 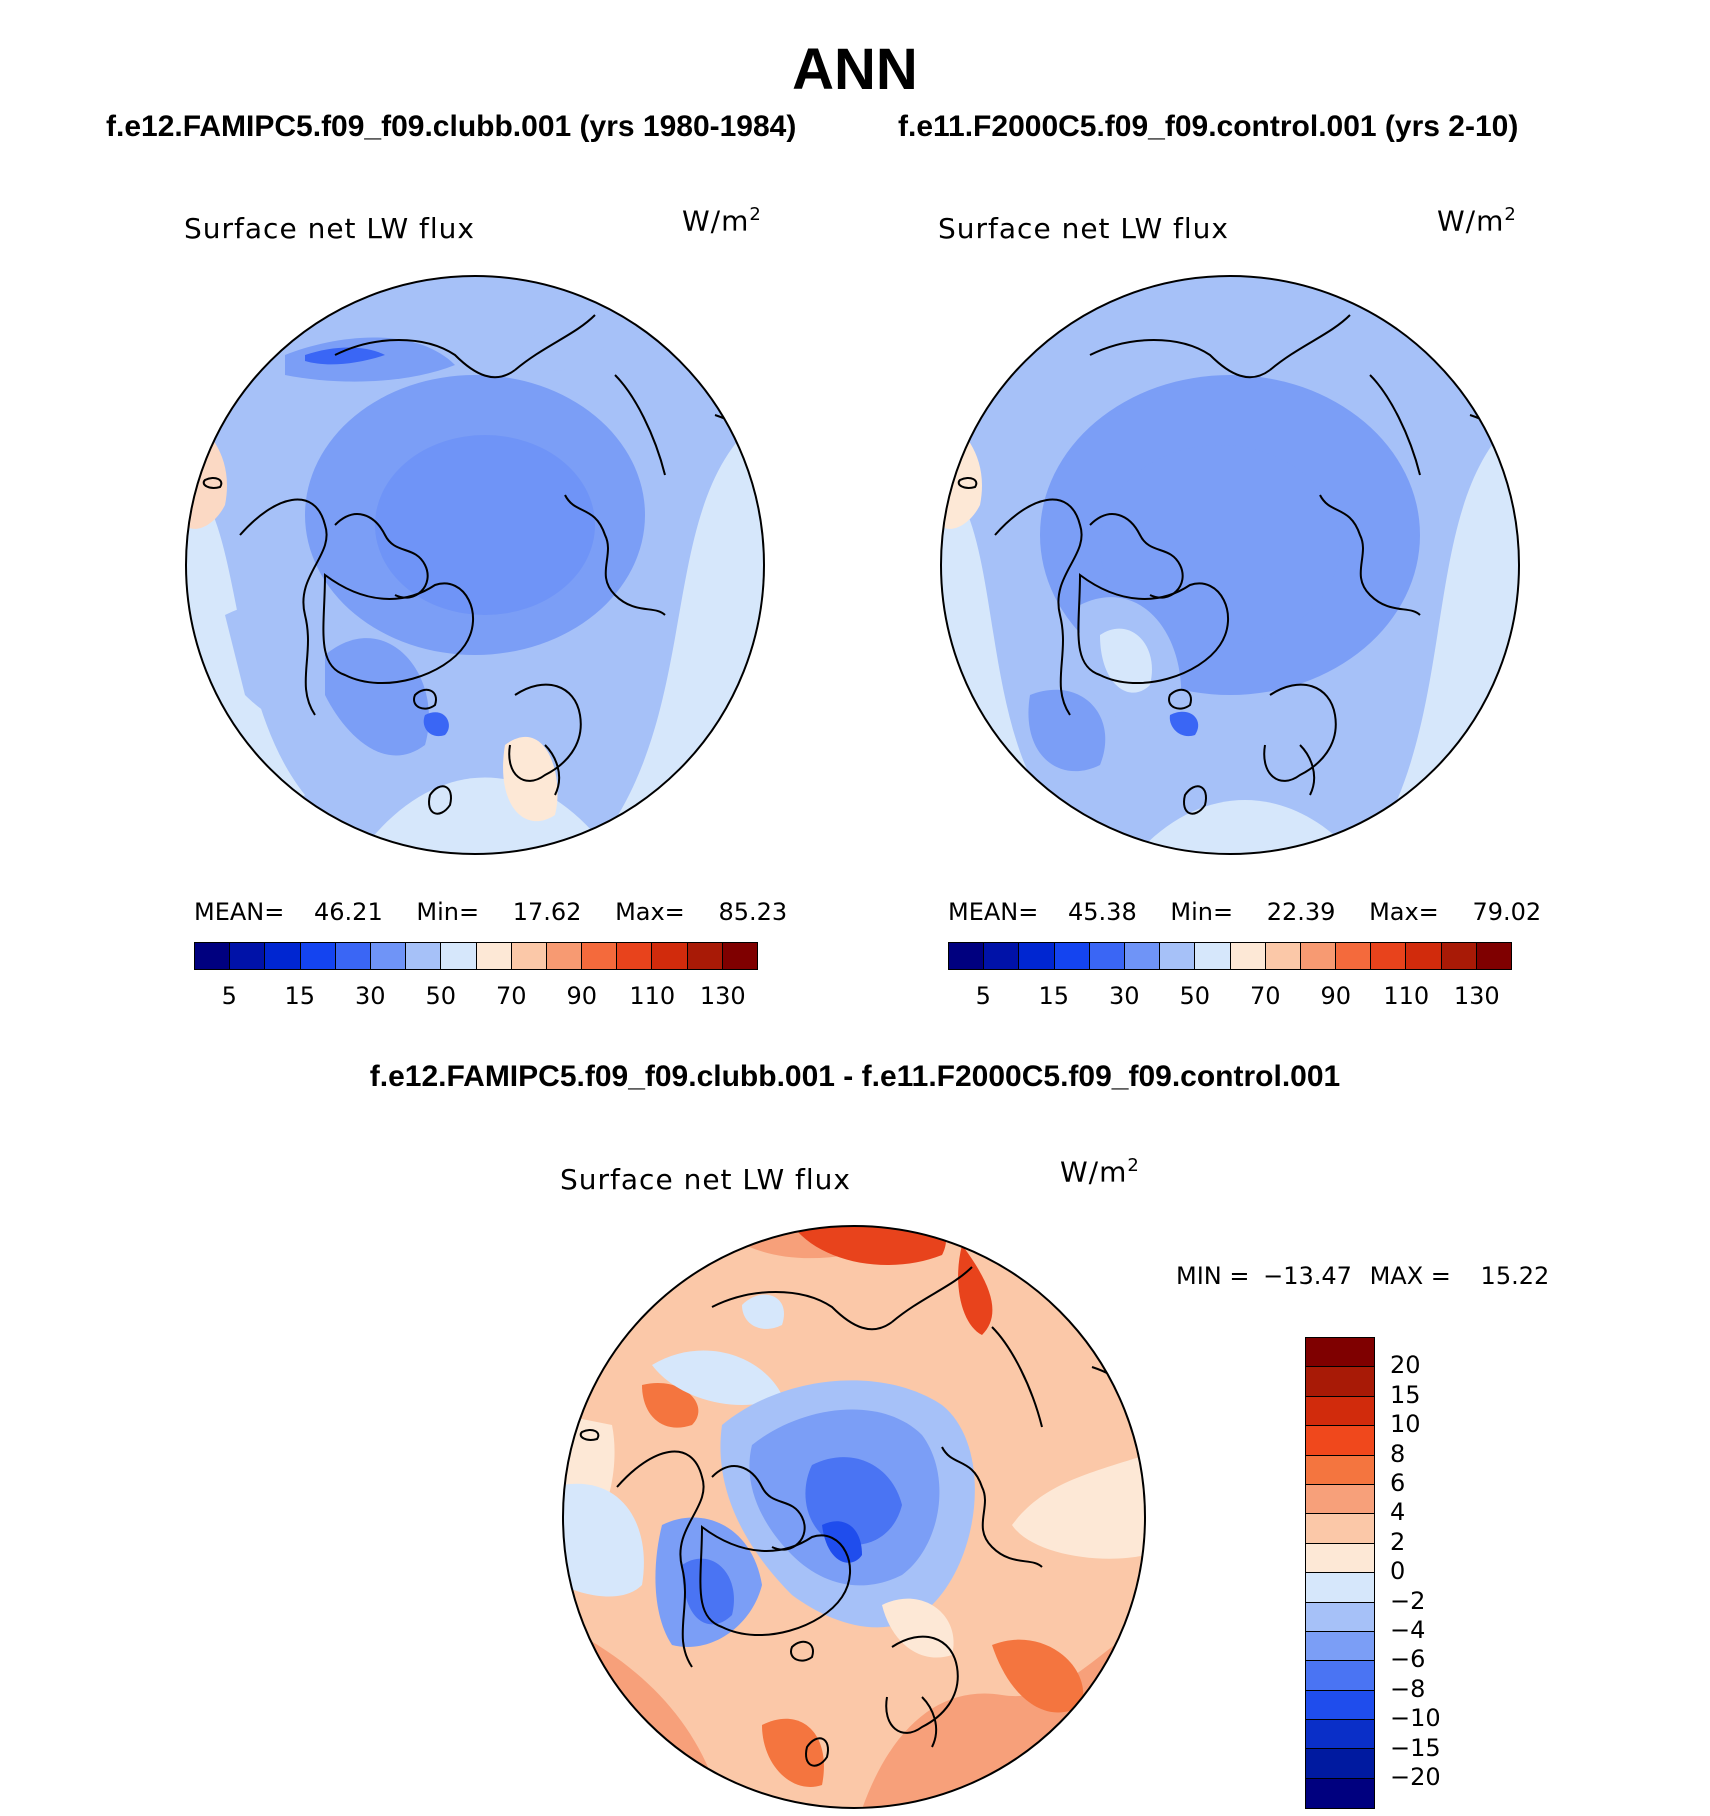 What do you see at coordinates (1230, 997) in the screenshot?
I see `colorbar-ticks-right: 5 15 30 50 70 90 110 130` at bounding box center [1230, 997].